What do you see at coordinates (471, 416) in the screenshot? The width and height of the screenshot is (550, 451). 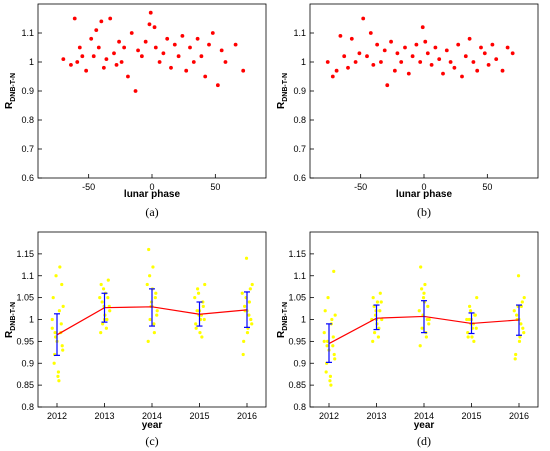 I see `x-tick-label-d: 2015` at bounding box center [471, 416].